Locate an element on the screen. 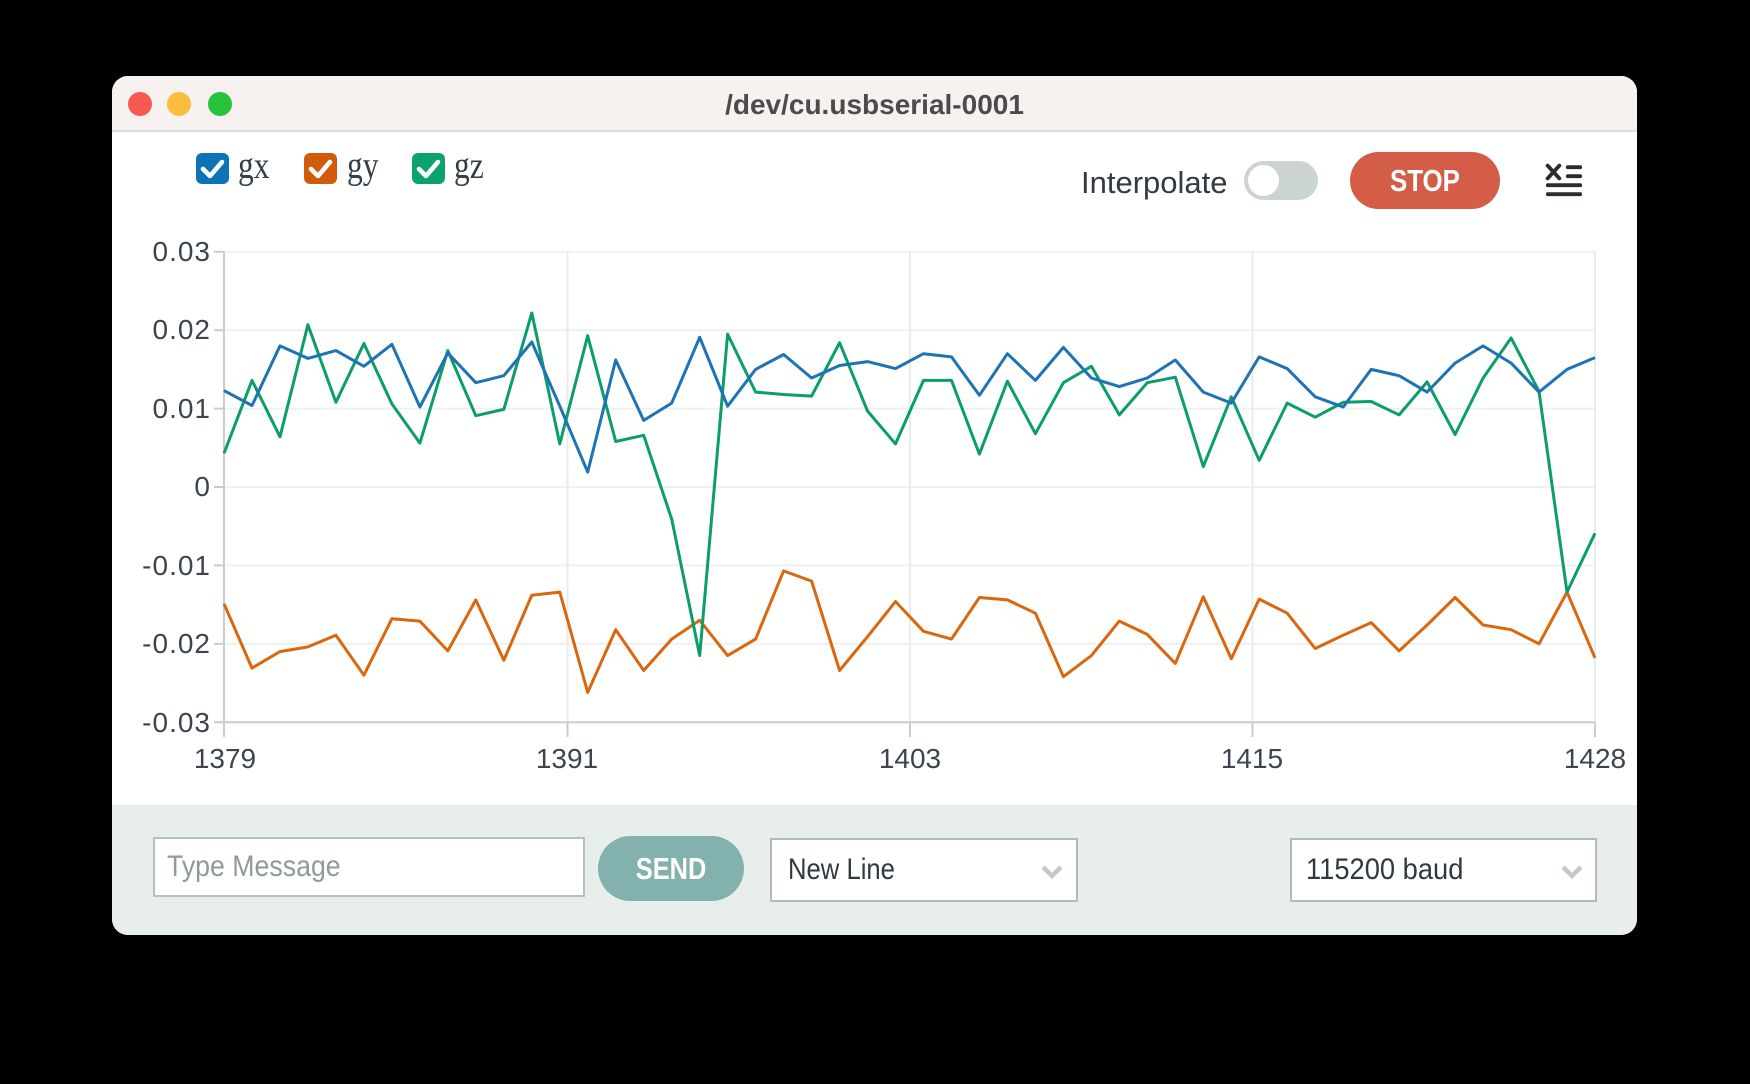 The height and width of the screenshot is (1084, 1750). svg-text: -0.02 is located at coordinates (176, 643).